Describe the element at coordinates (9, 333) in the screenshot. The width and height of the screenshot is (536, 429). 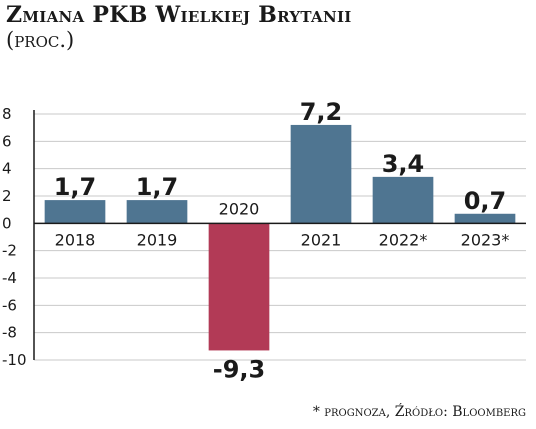
I see `y-tick-label: -8` at that location.